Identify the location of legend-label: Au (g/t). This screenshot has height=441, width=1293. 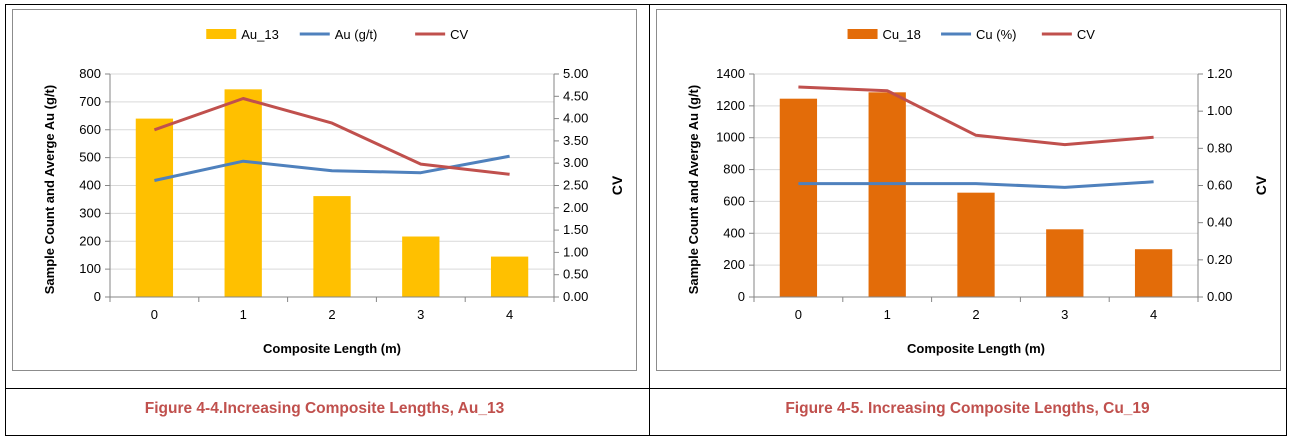
(356, 34).